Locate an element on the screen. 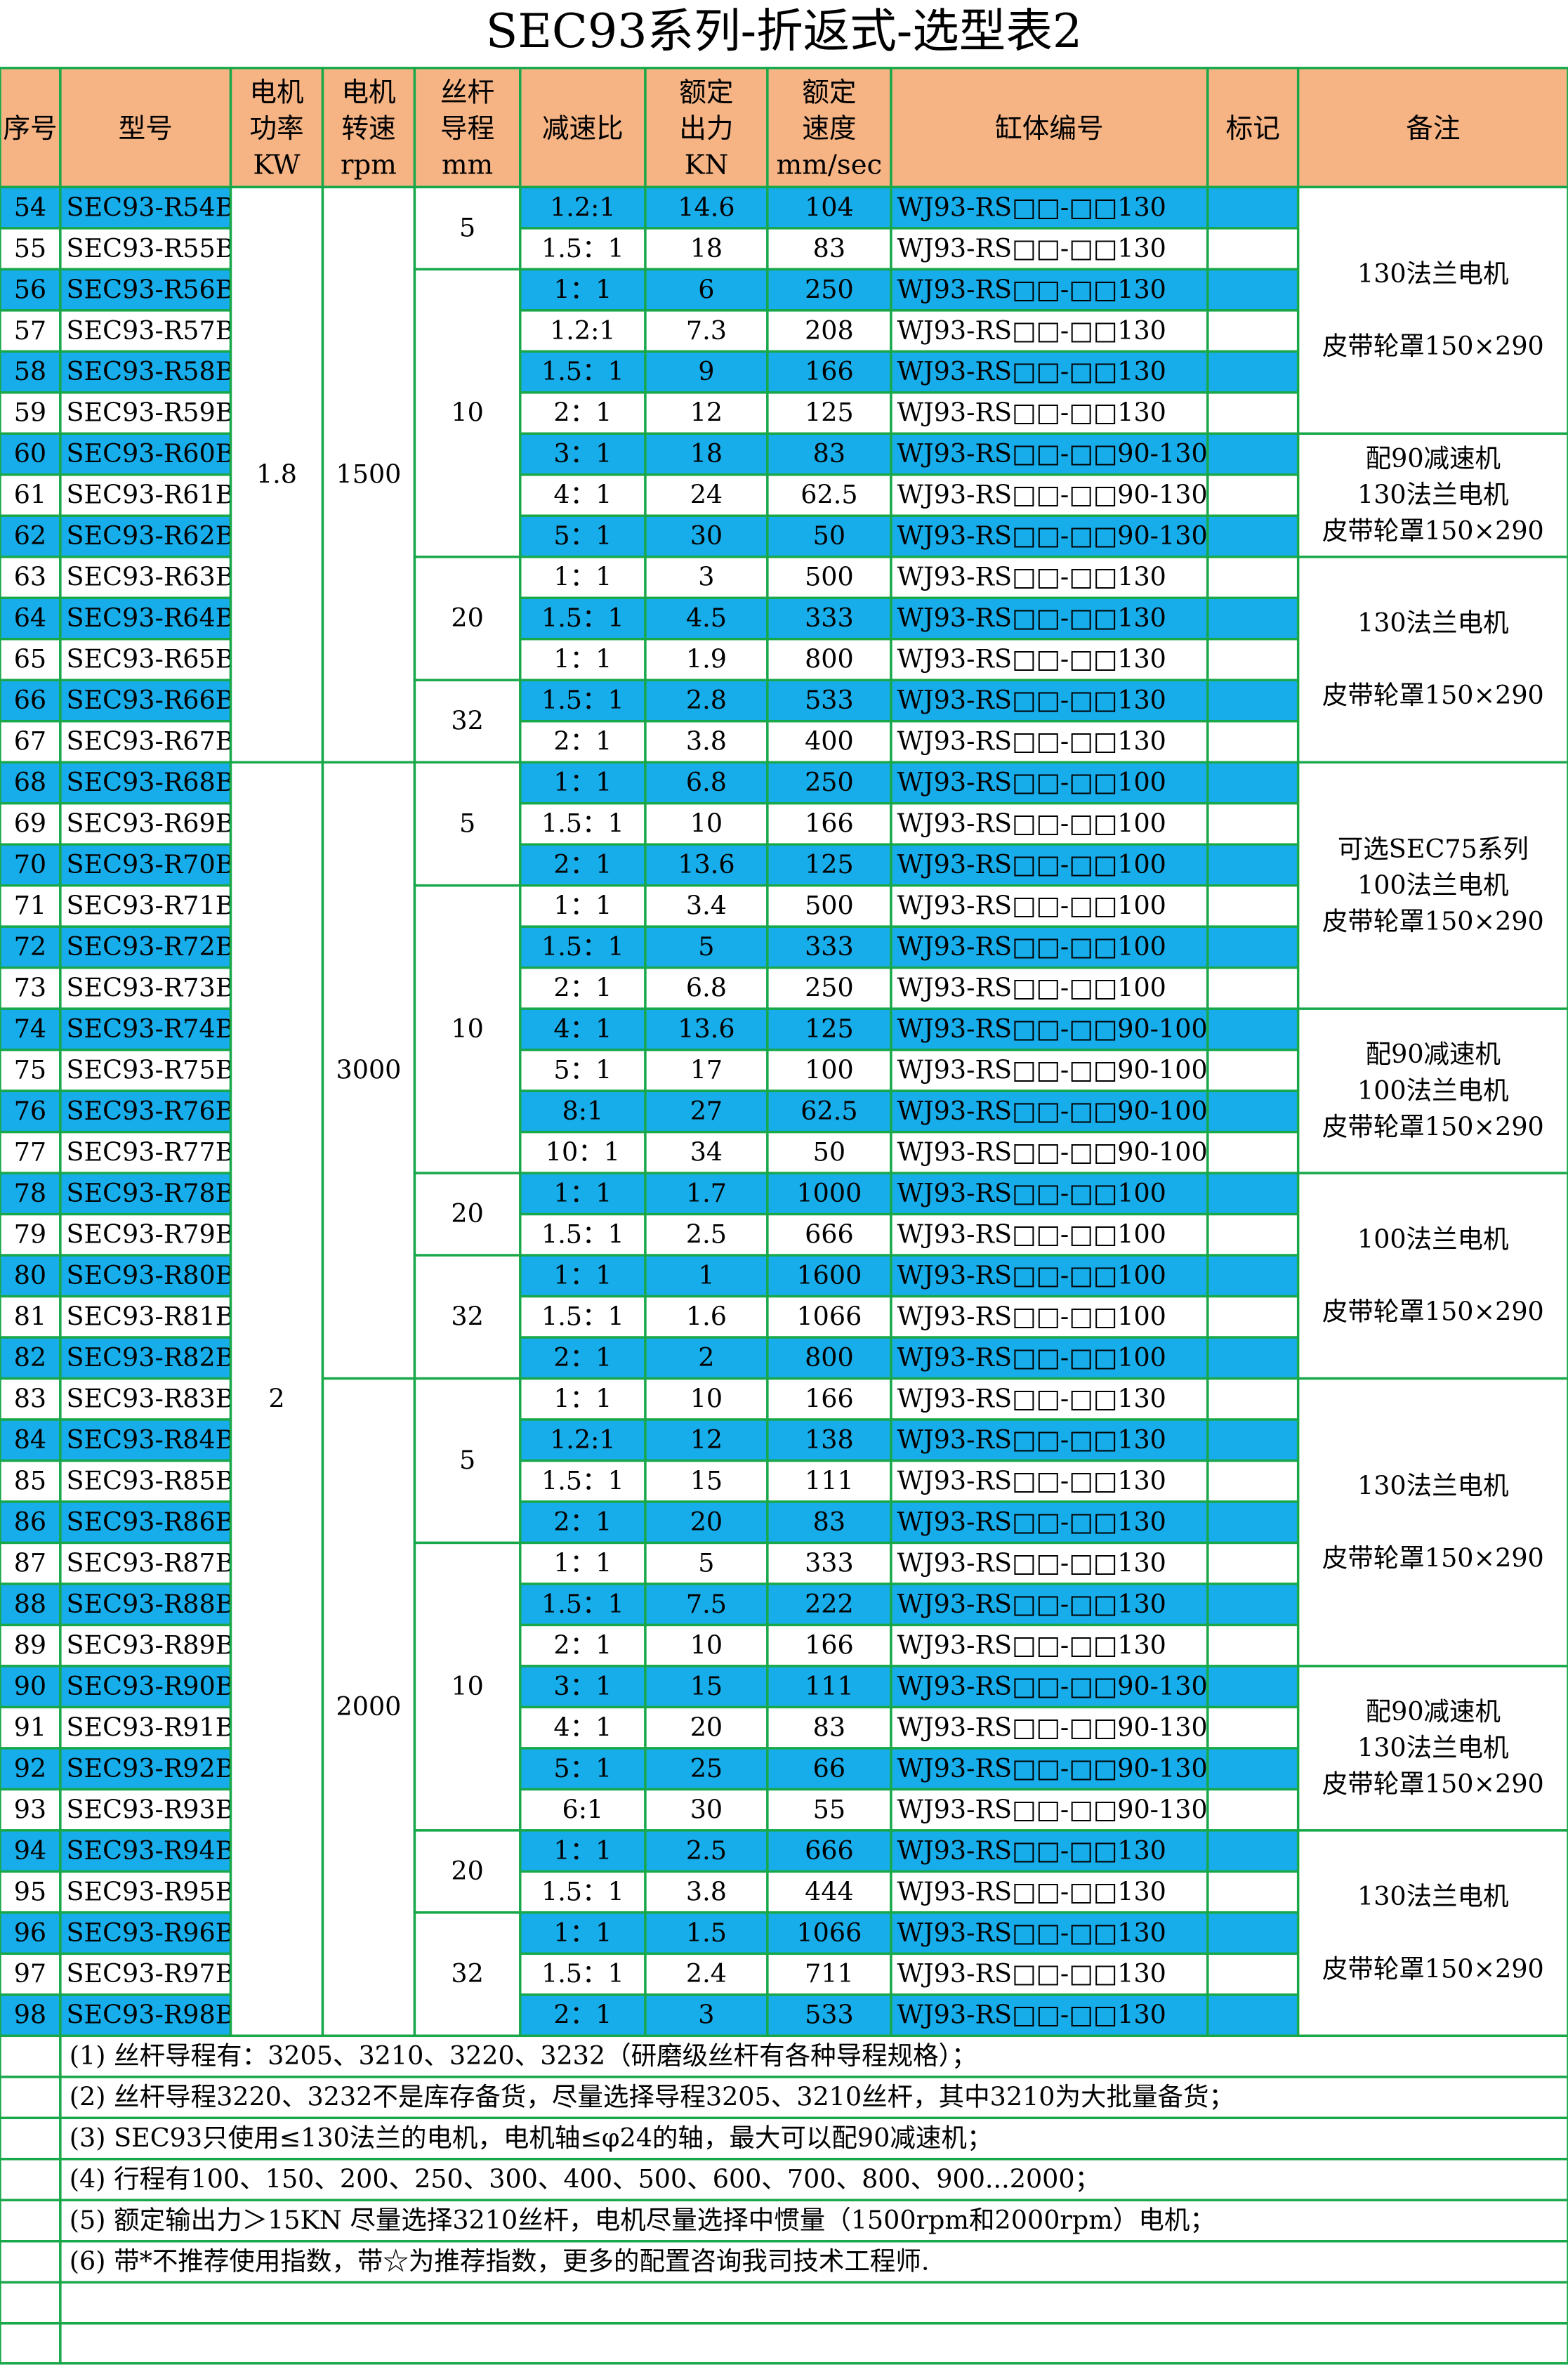 The image size is (1568, 2365). header-cell is located at coordinates (1253, 128).